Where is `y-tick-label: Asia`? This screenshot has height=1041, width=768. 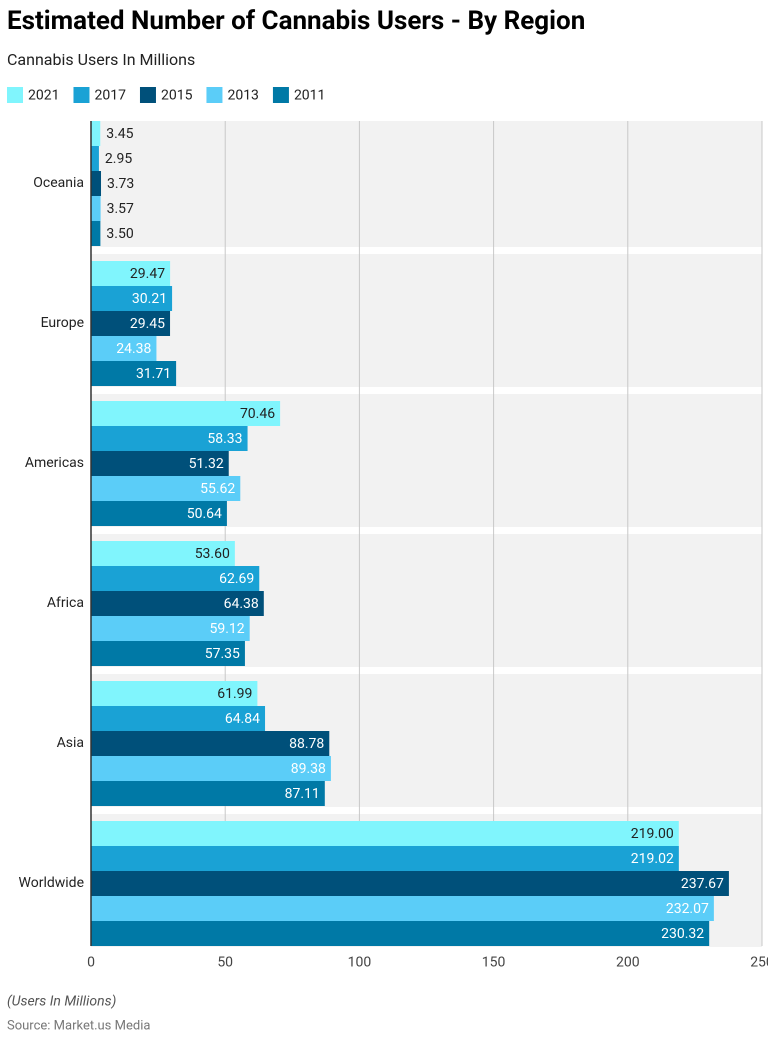 y-tick-label: Asia is located at coordinates (70, 743).